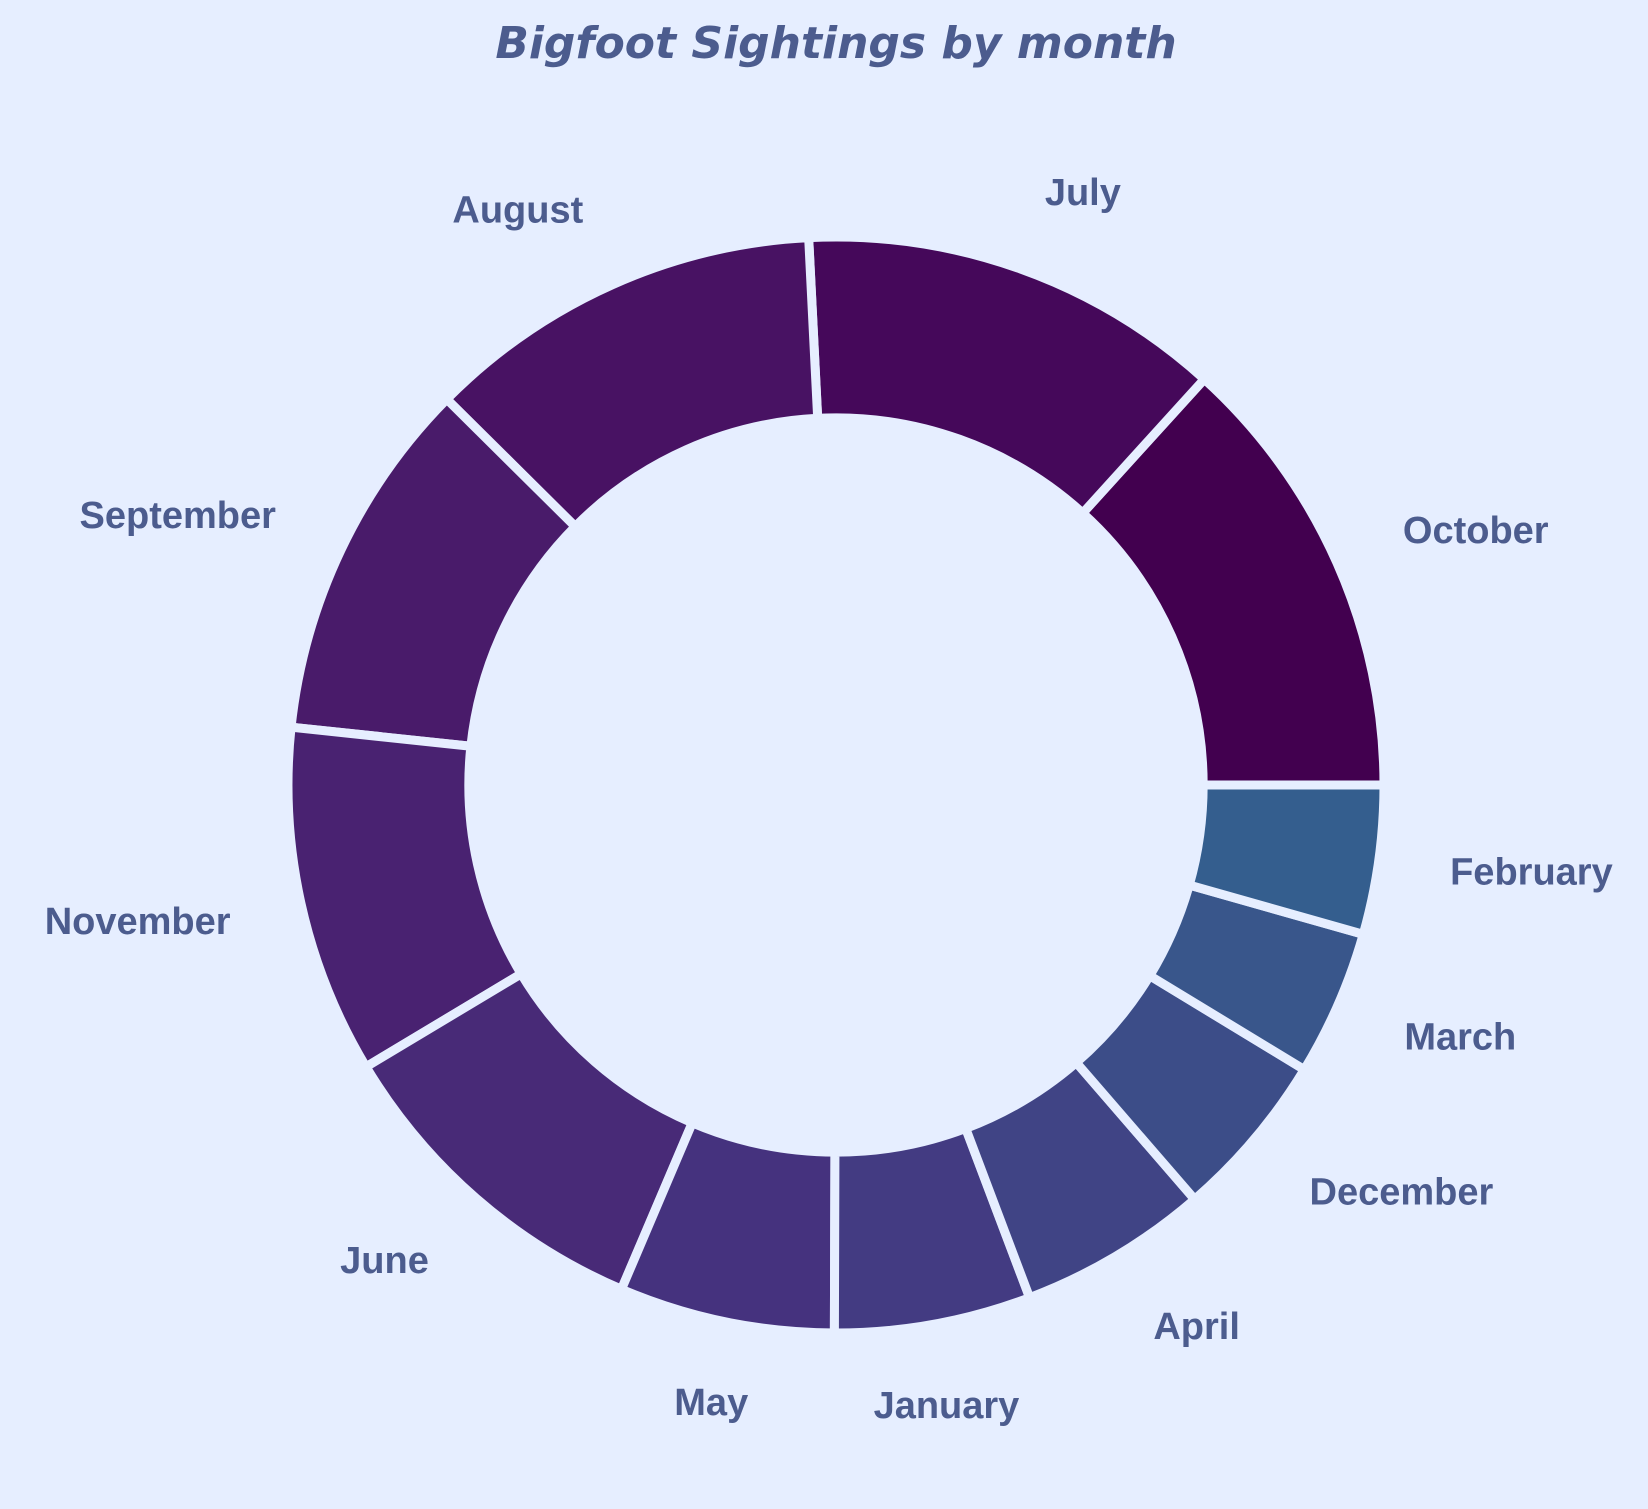 This screenshot has width=1648, height=1509. Describe the element at coordinates (1196, 1327) in the screenshot. I see `slice-label-april: April` at that location.